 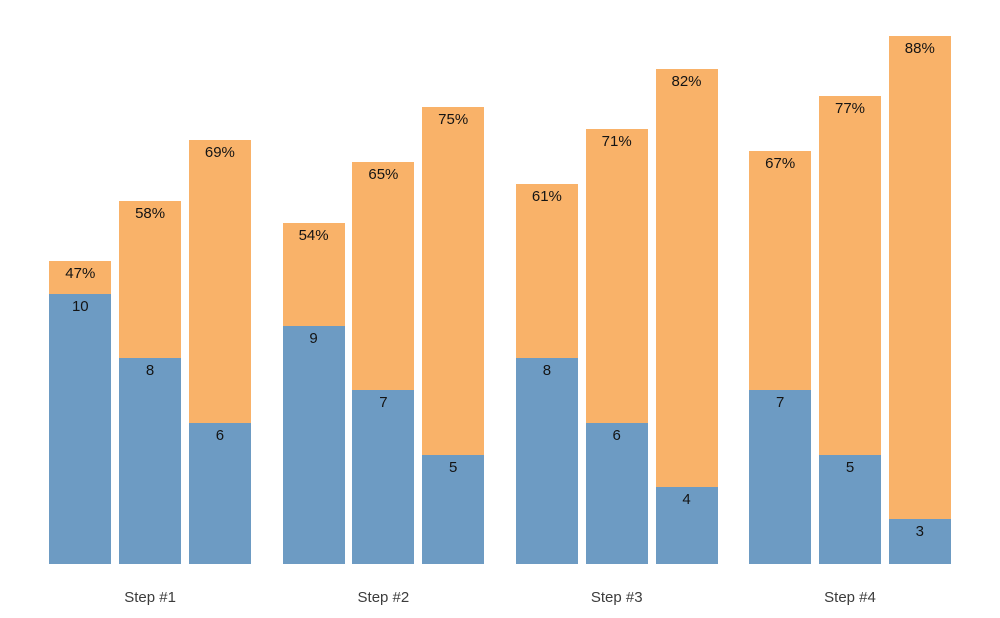 What do you see at coordinates (850, 597) in the screenshot?
I see `category-label: Step #4` at bounding box center [850, 597].